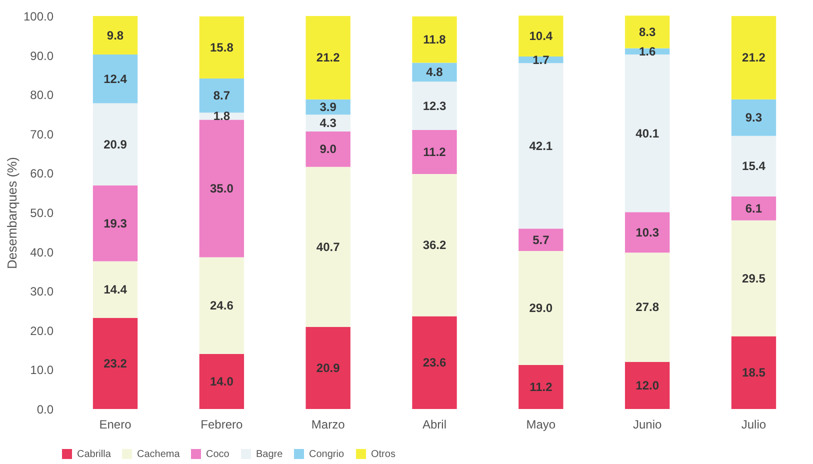 Image resolution: width=813 pixels, height=464 pixels. I want to click on data-label: 14.4, so click(116, 289).